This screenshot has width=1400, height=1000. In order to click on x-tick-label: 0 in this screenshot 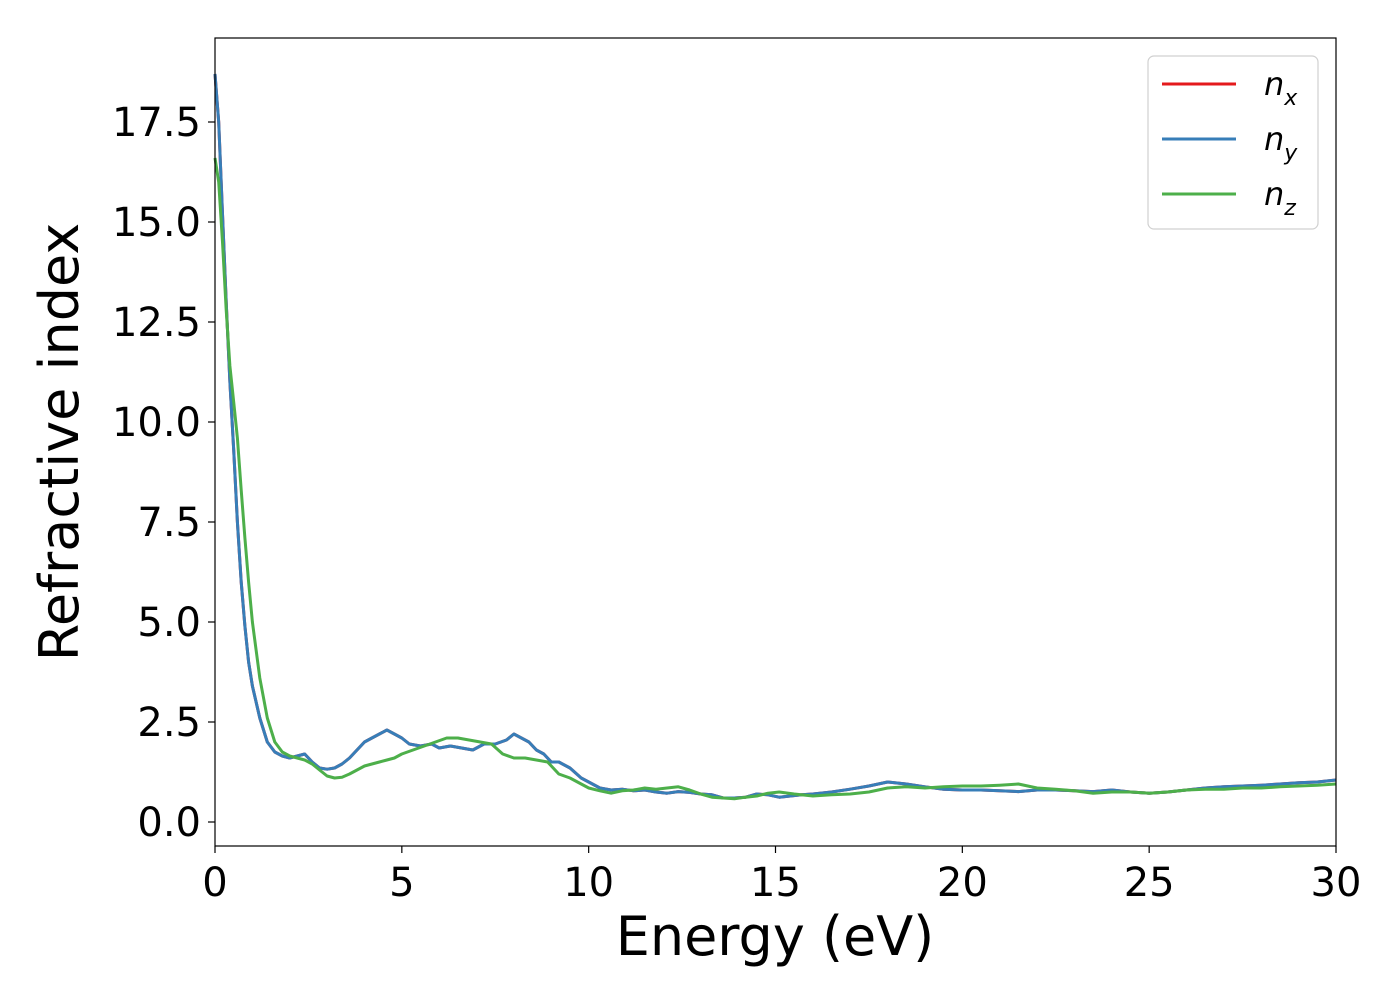, I will do `click(214, 883)`.